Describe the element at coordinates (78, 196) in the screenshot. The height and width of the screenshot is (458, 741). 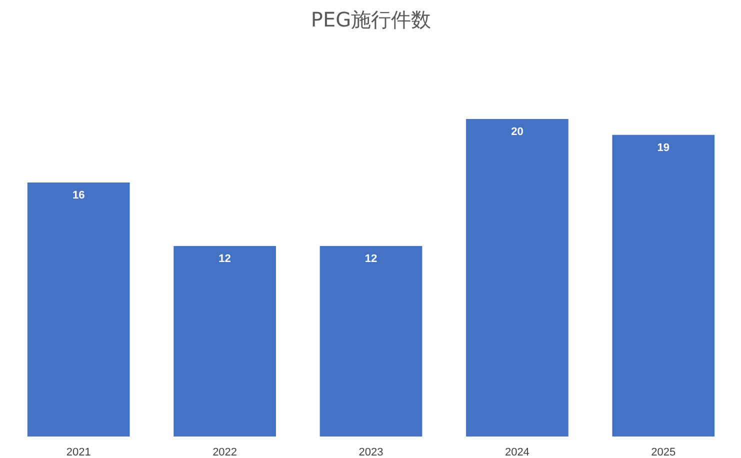
I see `data-label: 16` at that location.